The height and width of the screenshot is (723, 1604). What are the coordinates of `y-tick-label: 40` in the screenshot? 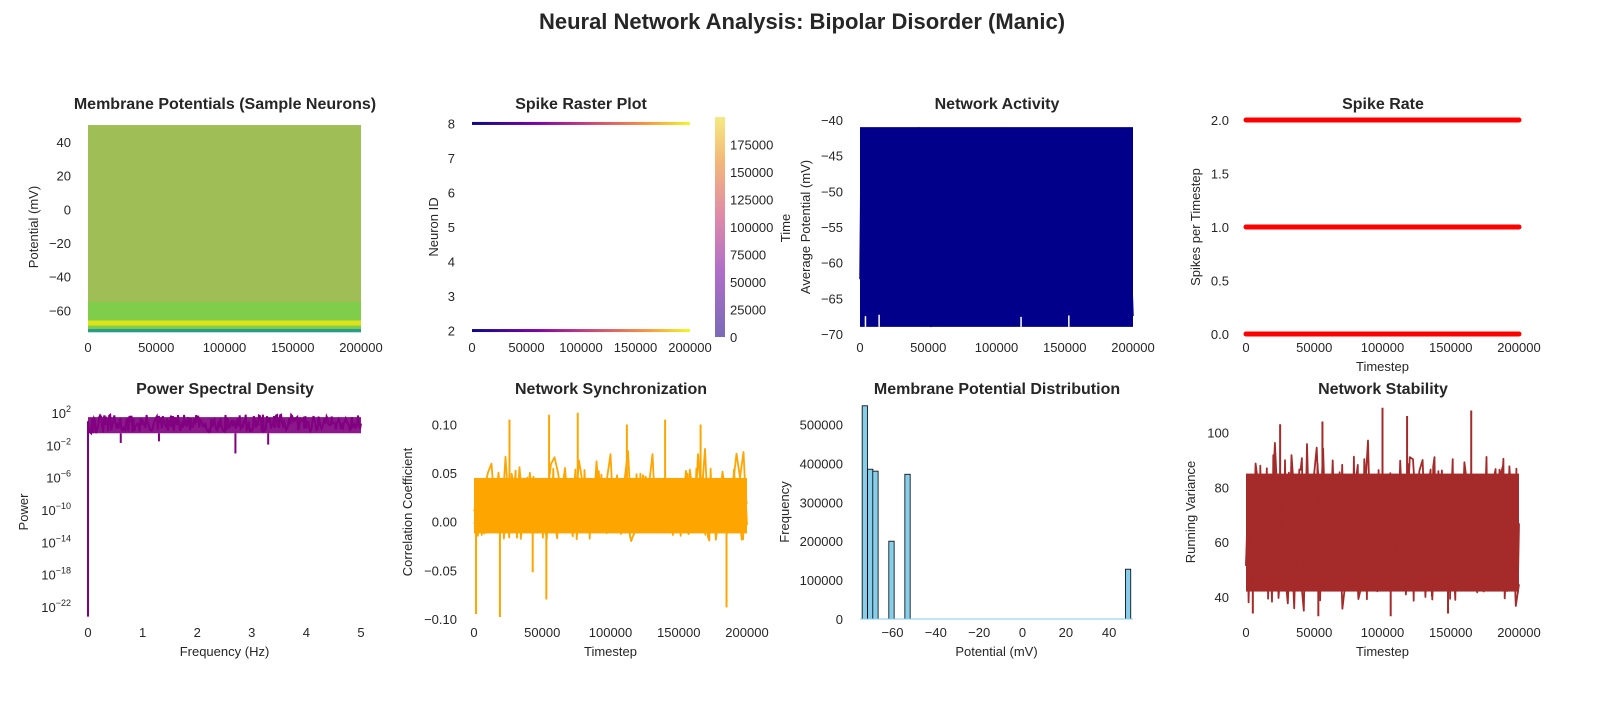 It's located at (1222, 597).